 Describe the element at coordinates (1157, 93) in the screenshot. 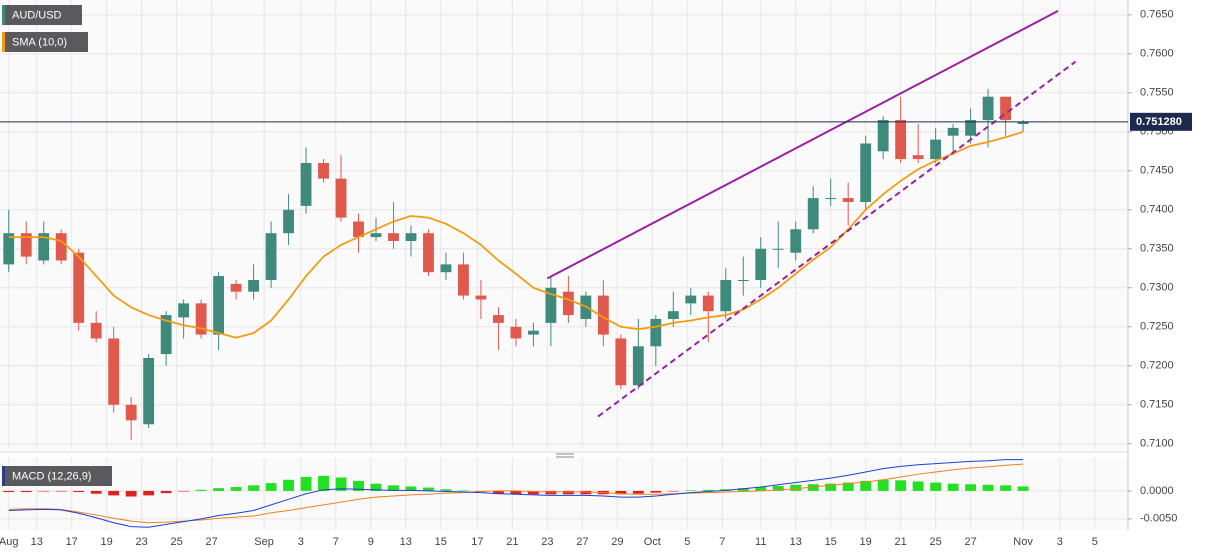

I see `y-tick-label: 0.7550` at that location.